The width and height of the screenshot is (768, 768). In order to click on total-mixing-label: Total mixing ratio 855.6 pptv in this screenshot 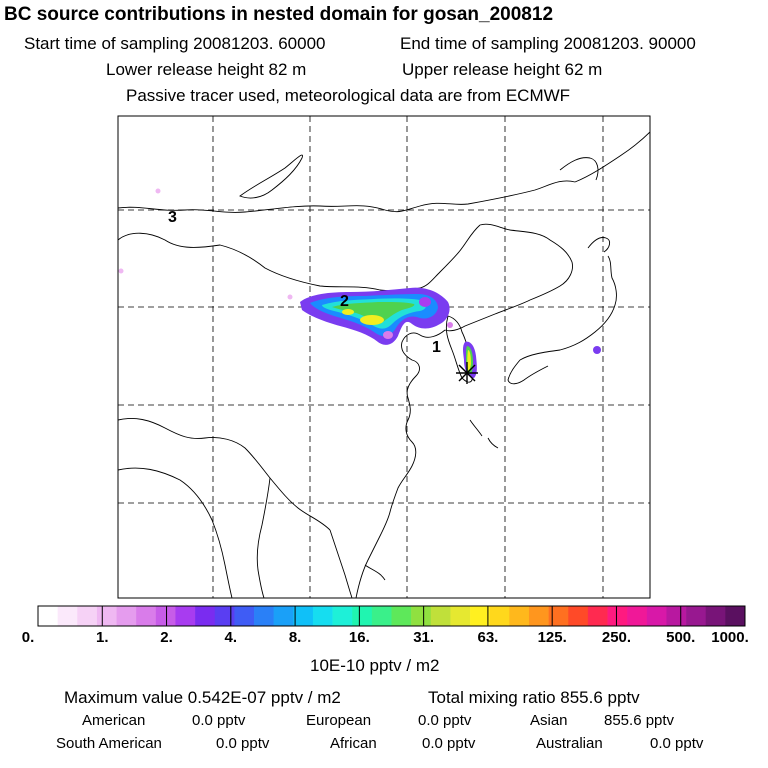, I will do `click(534, 697)`.